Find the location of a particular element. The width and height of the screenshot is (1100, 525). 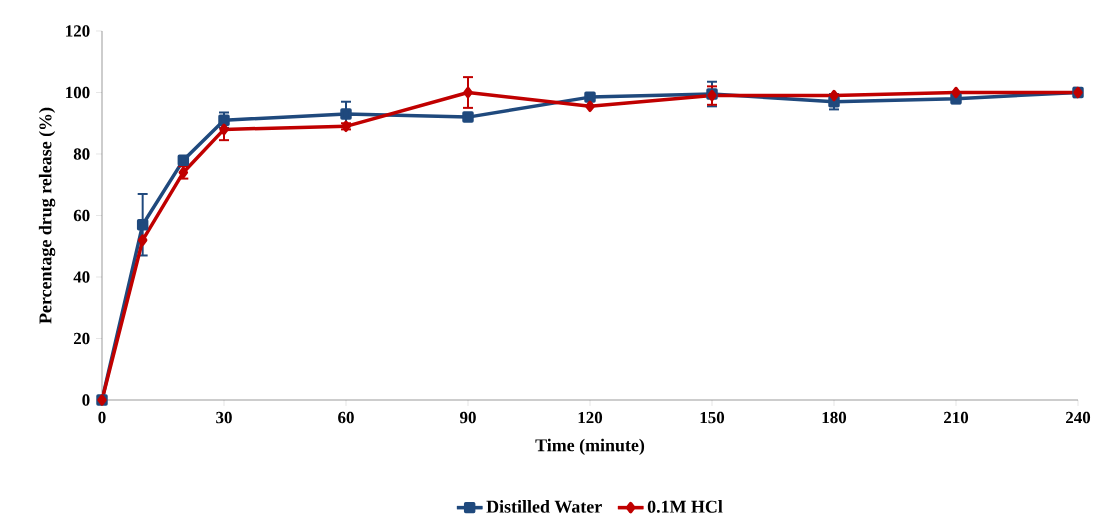

y-tick-label: 80 is located at coordinates (81, 154).